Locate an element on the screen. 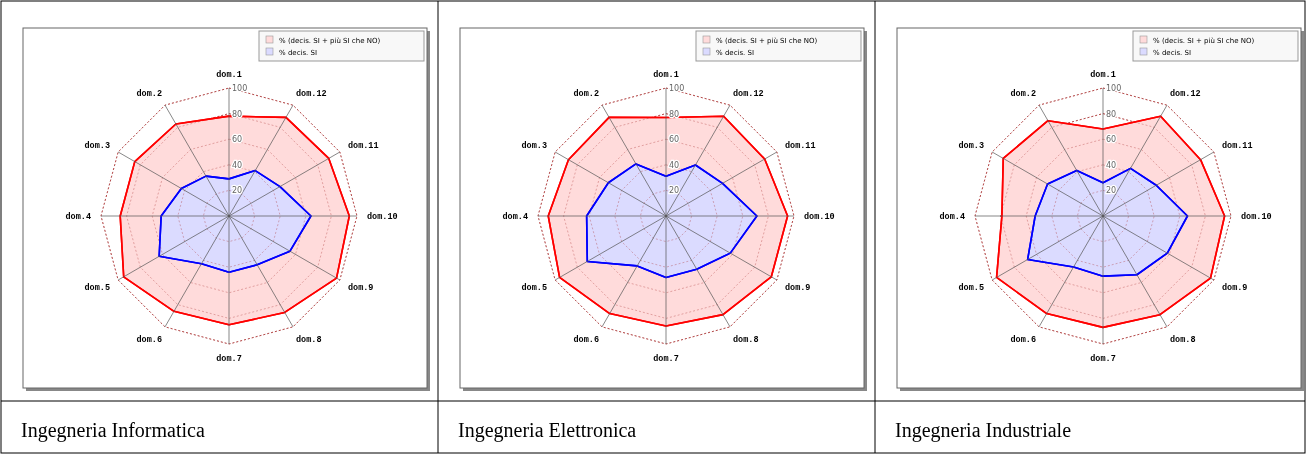 This screenshot has height=455, width=1307. text: Ingegneria Elettronica is located at coordinates (547, 430).